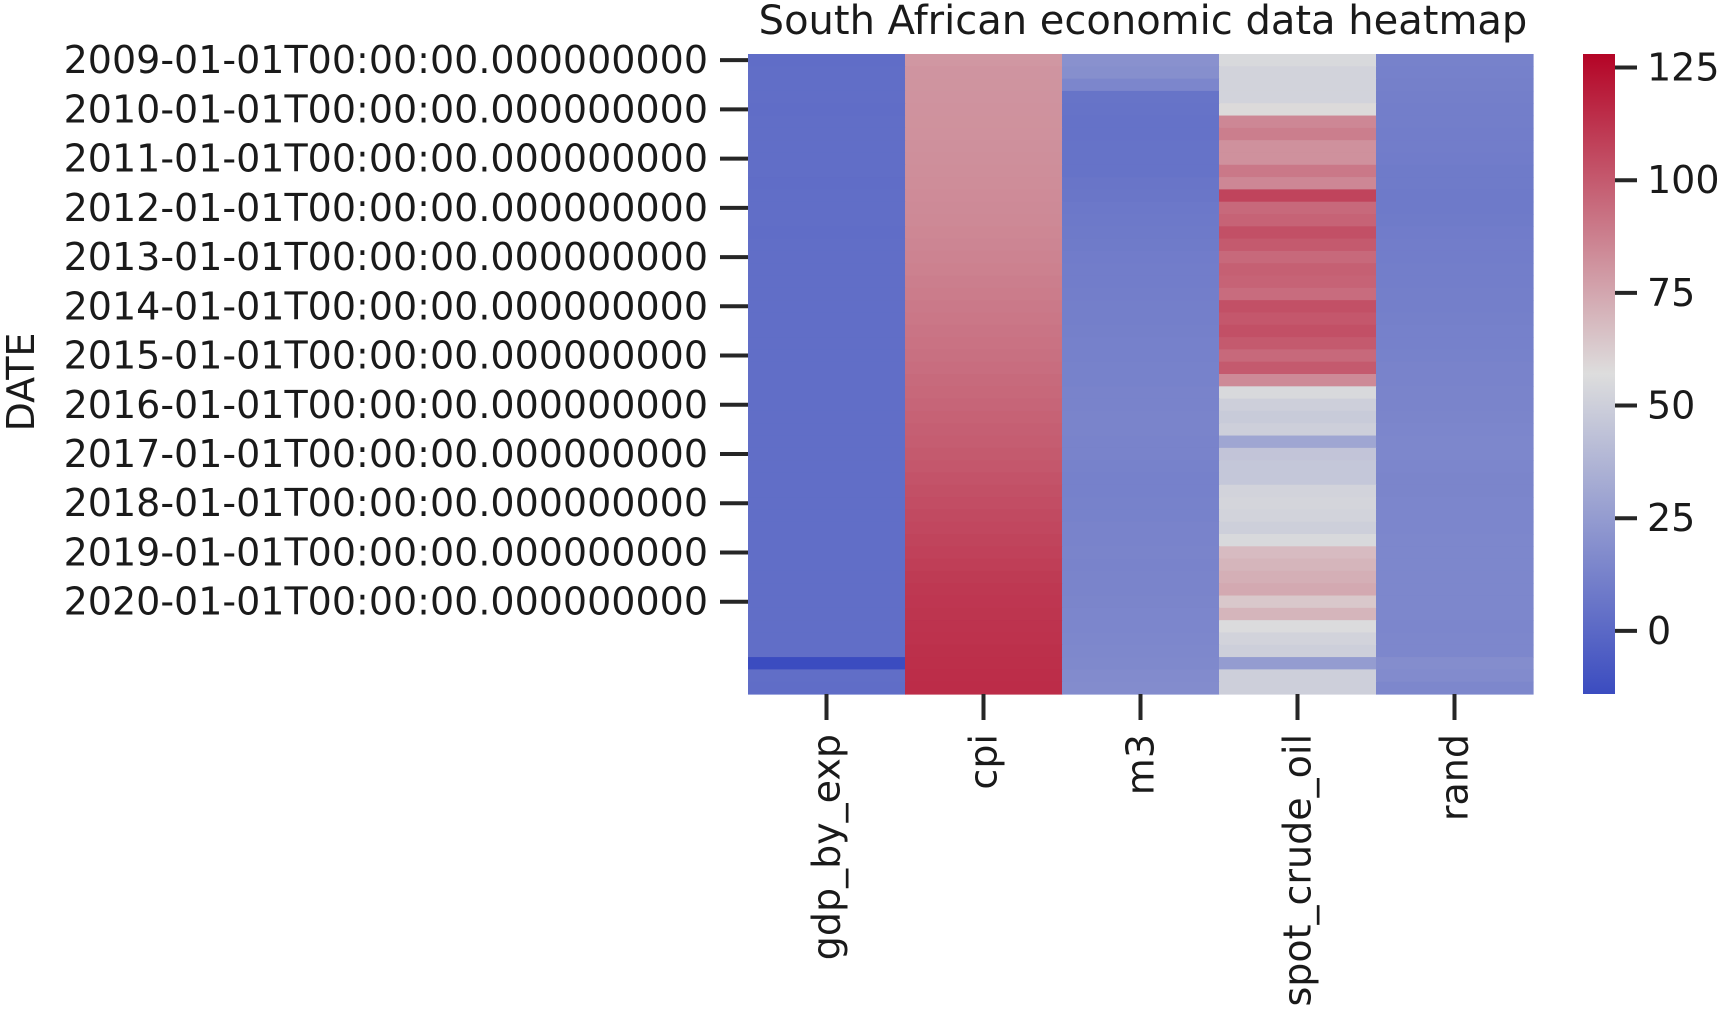 The height and width of the screenshot is (1028, 1725). Describe the element at coordinates (386, 503) in the screenshot. I see `y-tick-label: 2018-01-01T00:00:00.000000000` at that location.